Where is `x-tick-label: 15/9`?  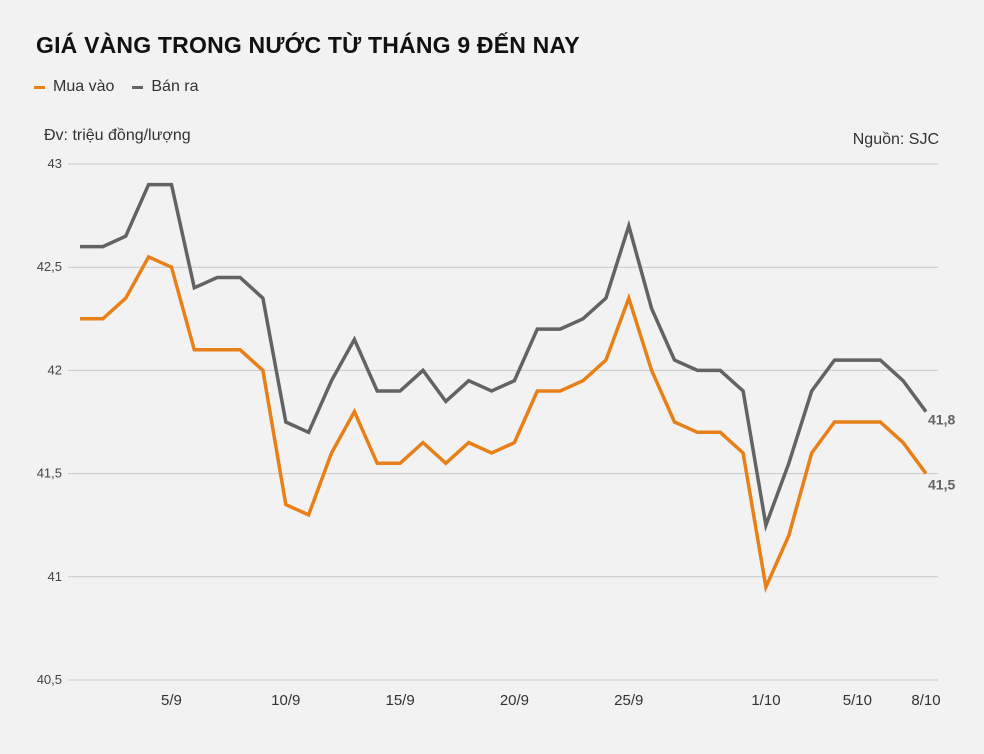 x-tick-label: 15/9 is located at coordinates (400, 700).